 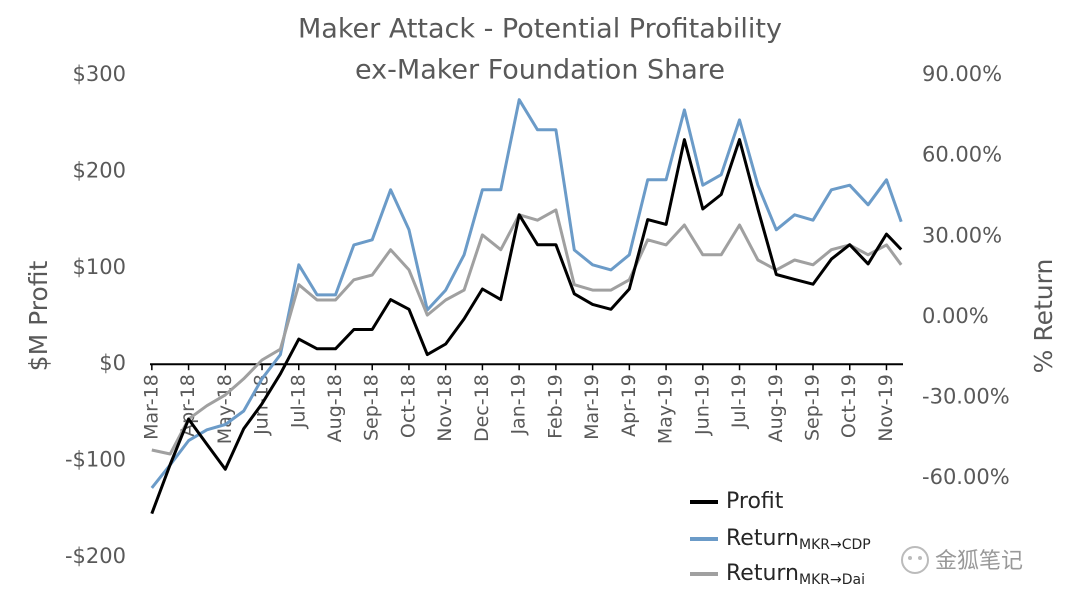 What do you see at coordinates (225, 409) in the screenshot?
I see `x-tick-label: May-18` at bounding box center [225, 409].